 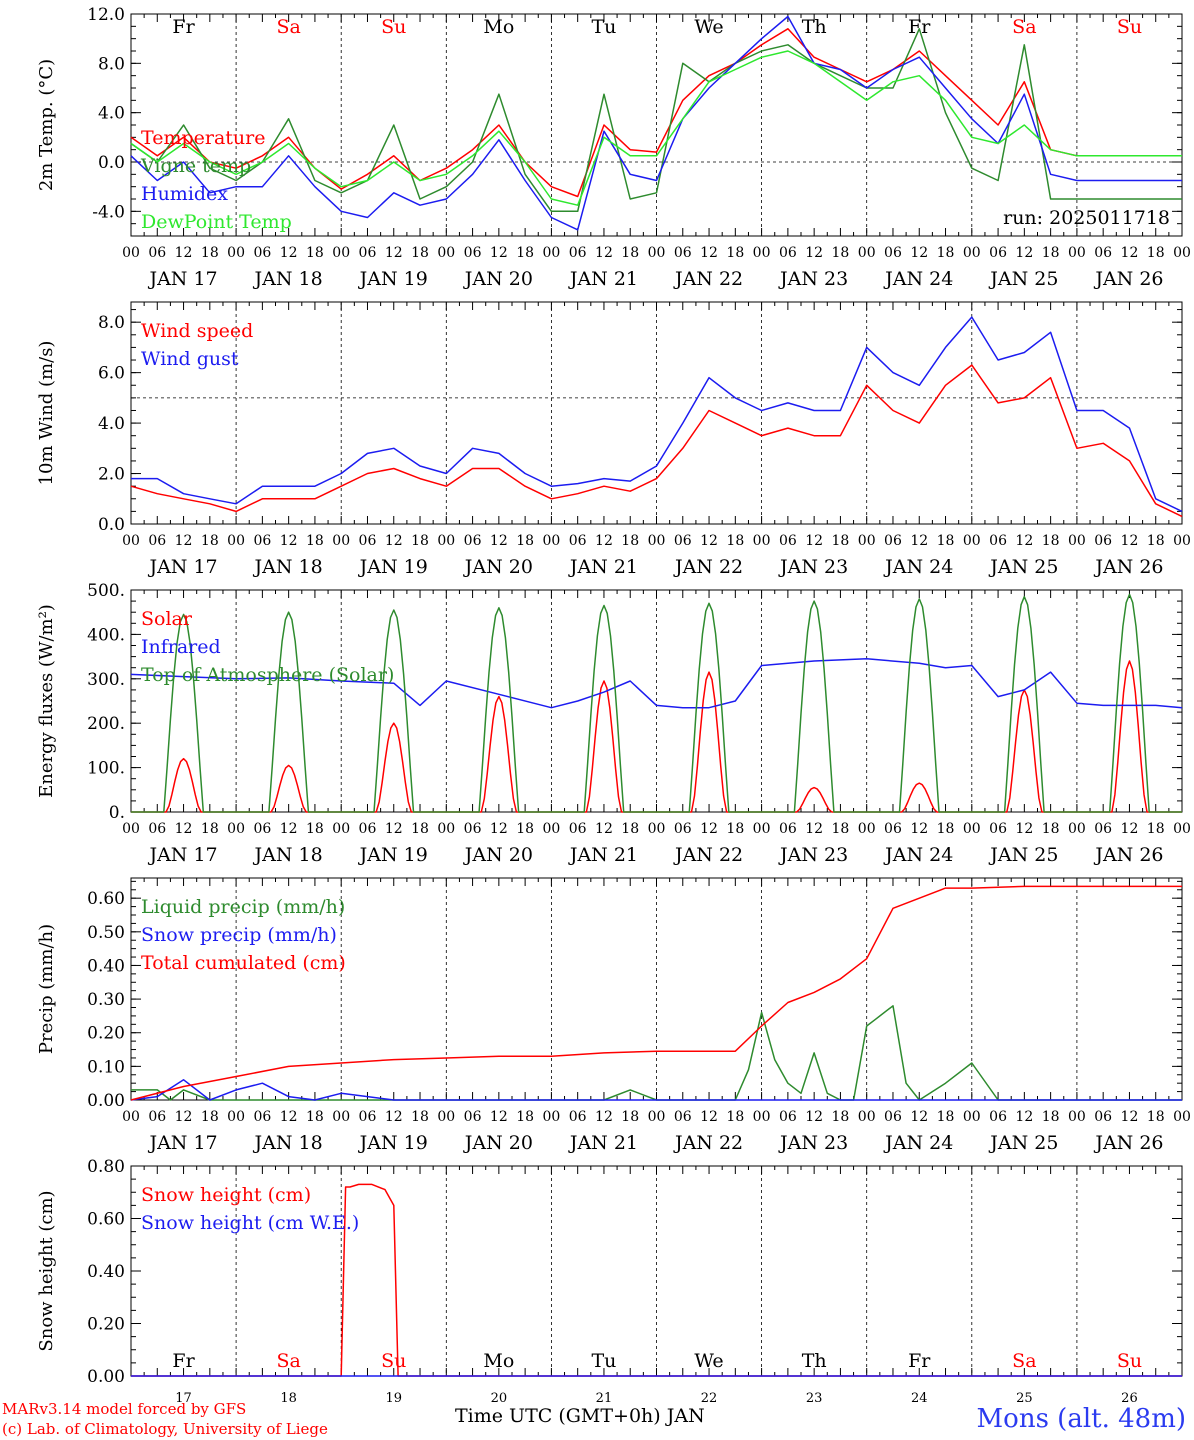 I want to click on legend-entry-top-of-atmosphere-solar: Top of Atmosphere (Solar), so click(x=267, y=675).